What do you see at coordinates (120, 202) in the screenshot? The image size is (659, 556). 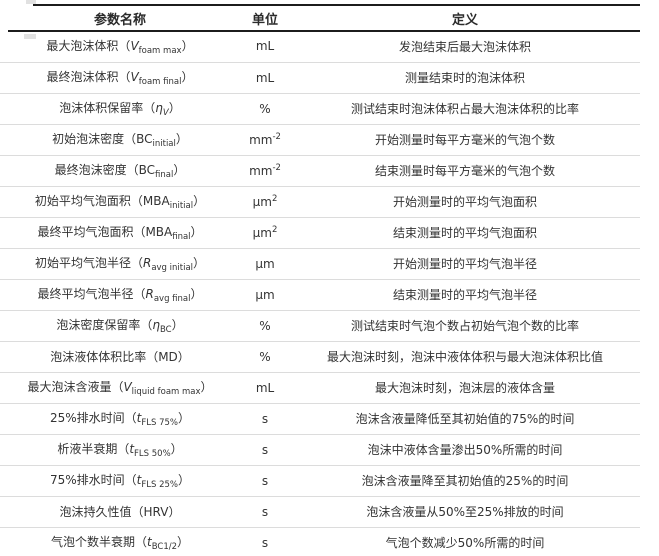 I see `param-cell: 初始平均气泡面积（MBAinitial）` at bounding box center [120, 202].